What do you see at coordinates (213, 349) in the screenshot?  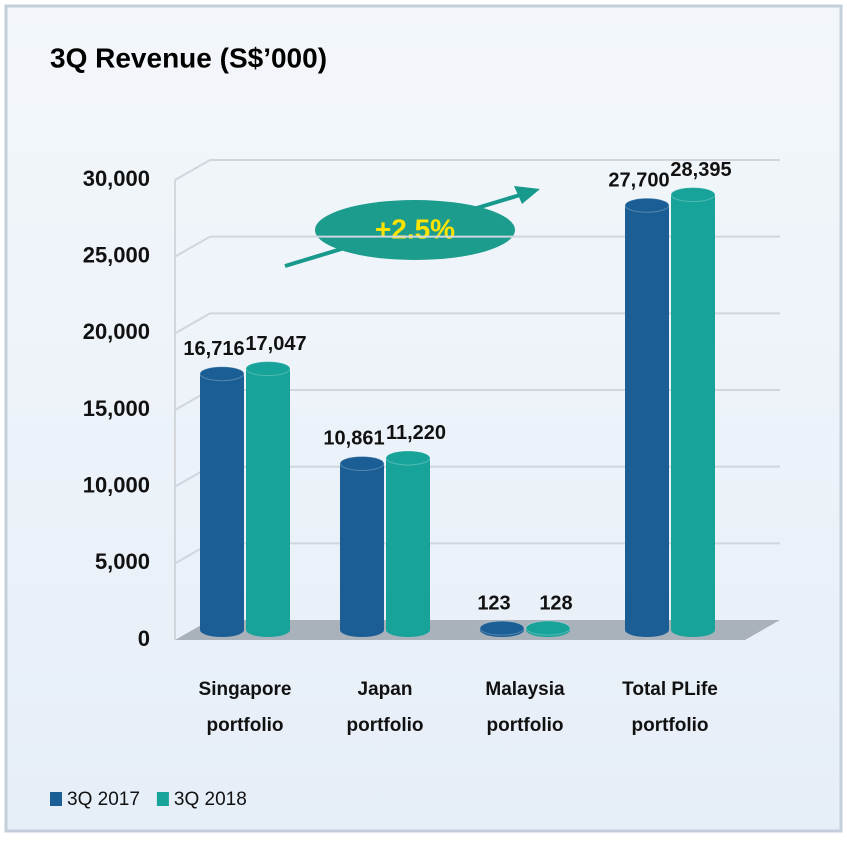 I see `value-label: 16,716` at bounding box center [213, 349].